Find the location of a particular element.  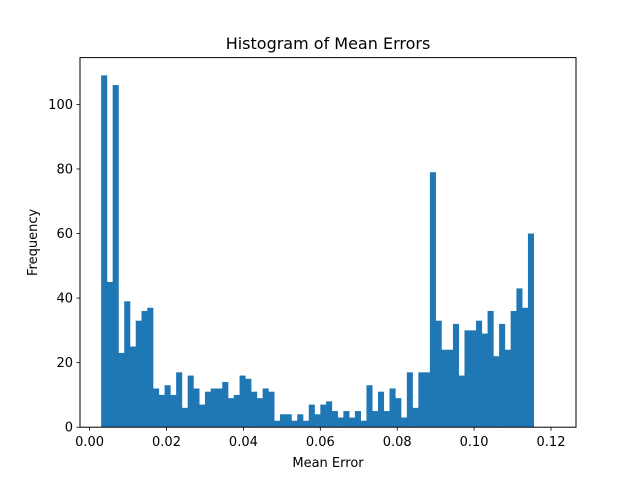

y-axis-label: Frequency is located at coordinates (33, 242).